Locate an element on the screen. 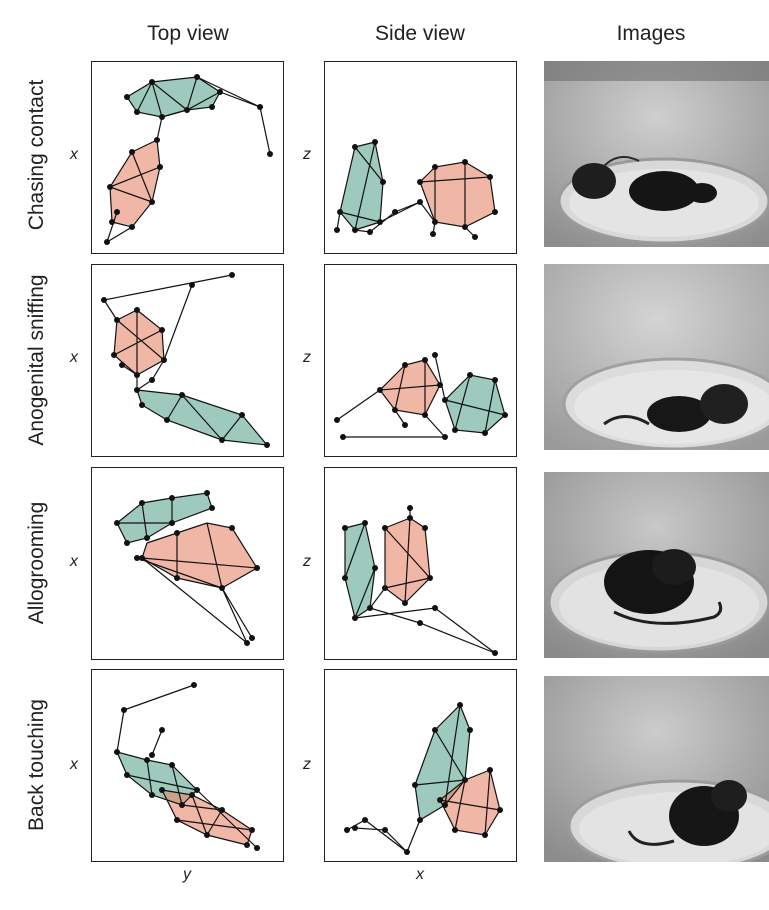 This screenshot has height=910, width=769. header-side-view: Side view is located at coordinates (420, 33).